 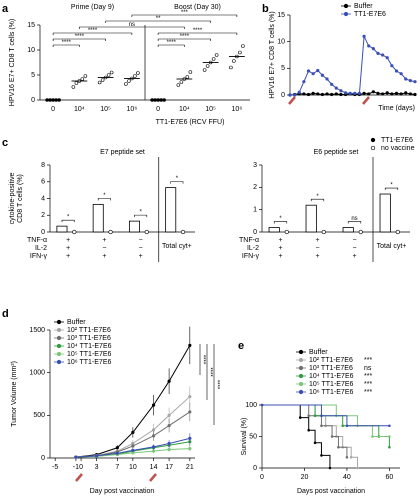 What do you see at coordinates (272, 54) in the screenshot?
I see `y-axis-label: HPV16 E7+ CD8 T cells (%)` at bounding box center [272, 54].